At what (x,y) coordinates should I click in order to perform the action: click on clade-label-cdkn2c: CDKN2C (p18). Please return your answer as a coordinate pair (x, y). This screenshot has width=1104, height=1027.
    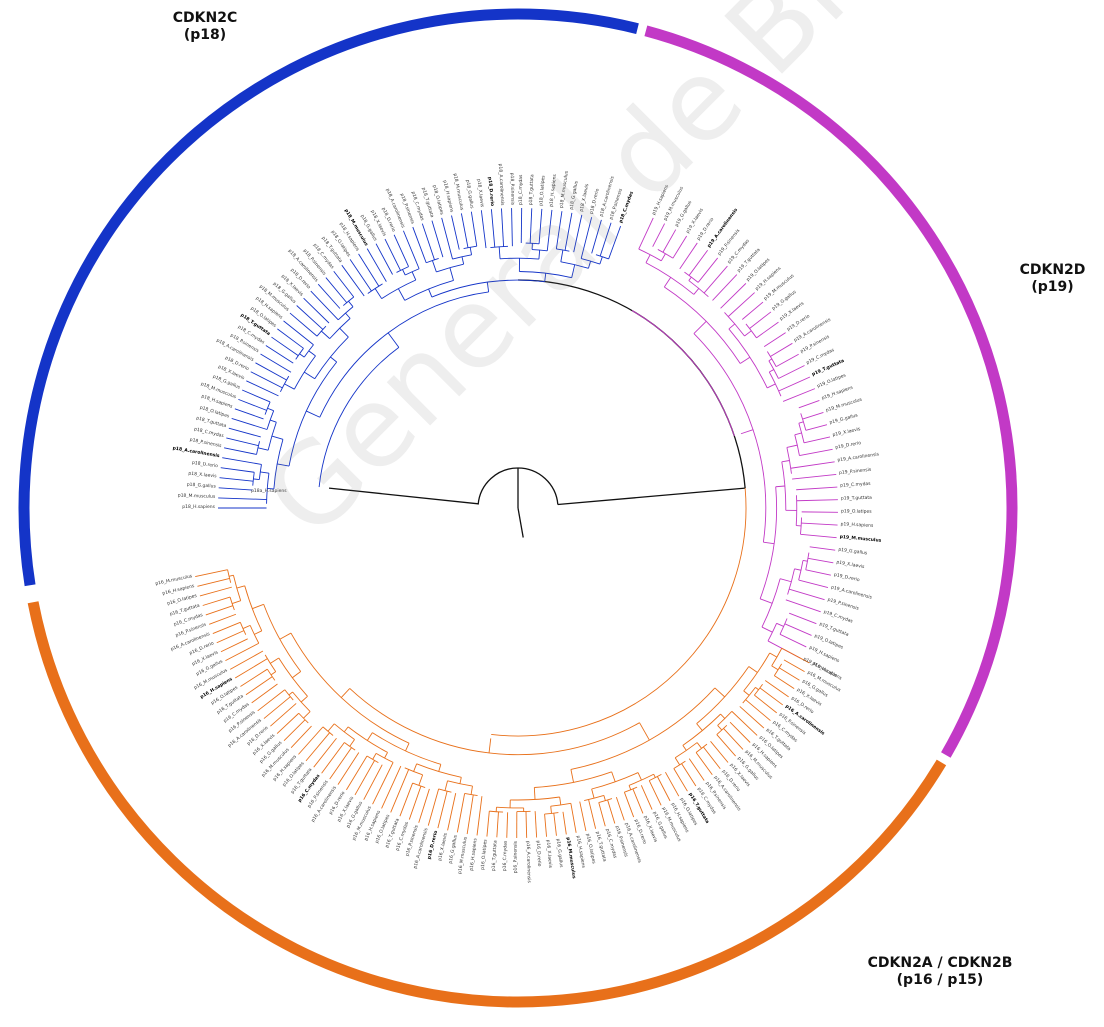
    Looking at the image, I should click on (205, 27).